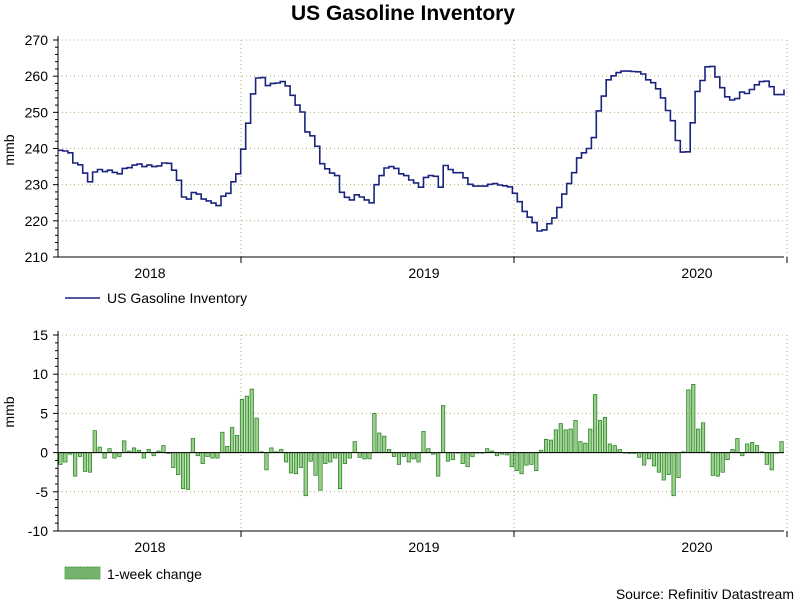 Image resolution: width=806 pixels, height=604 pixels. I want to click on weekly-change-y-axis-label: mmb, so click(9, 411).